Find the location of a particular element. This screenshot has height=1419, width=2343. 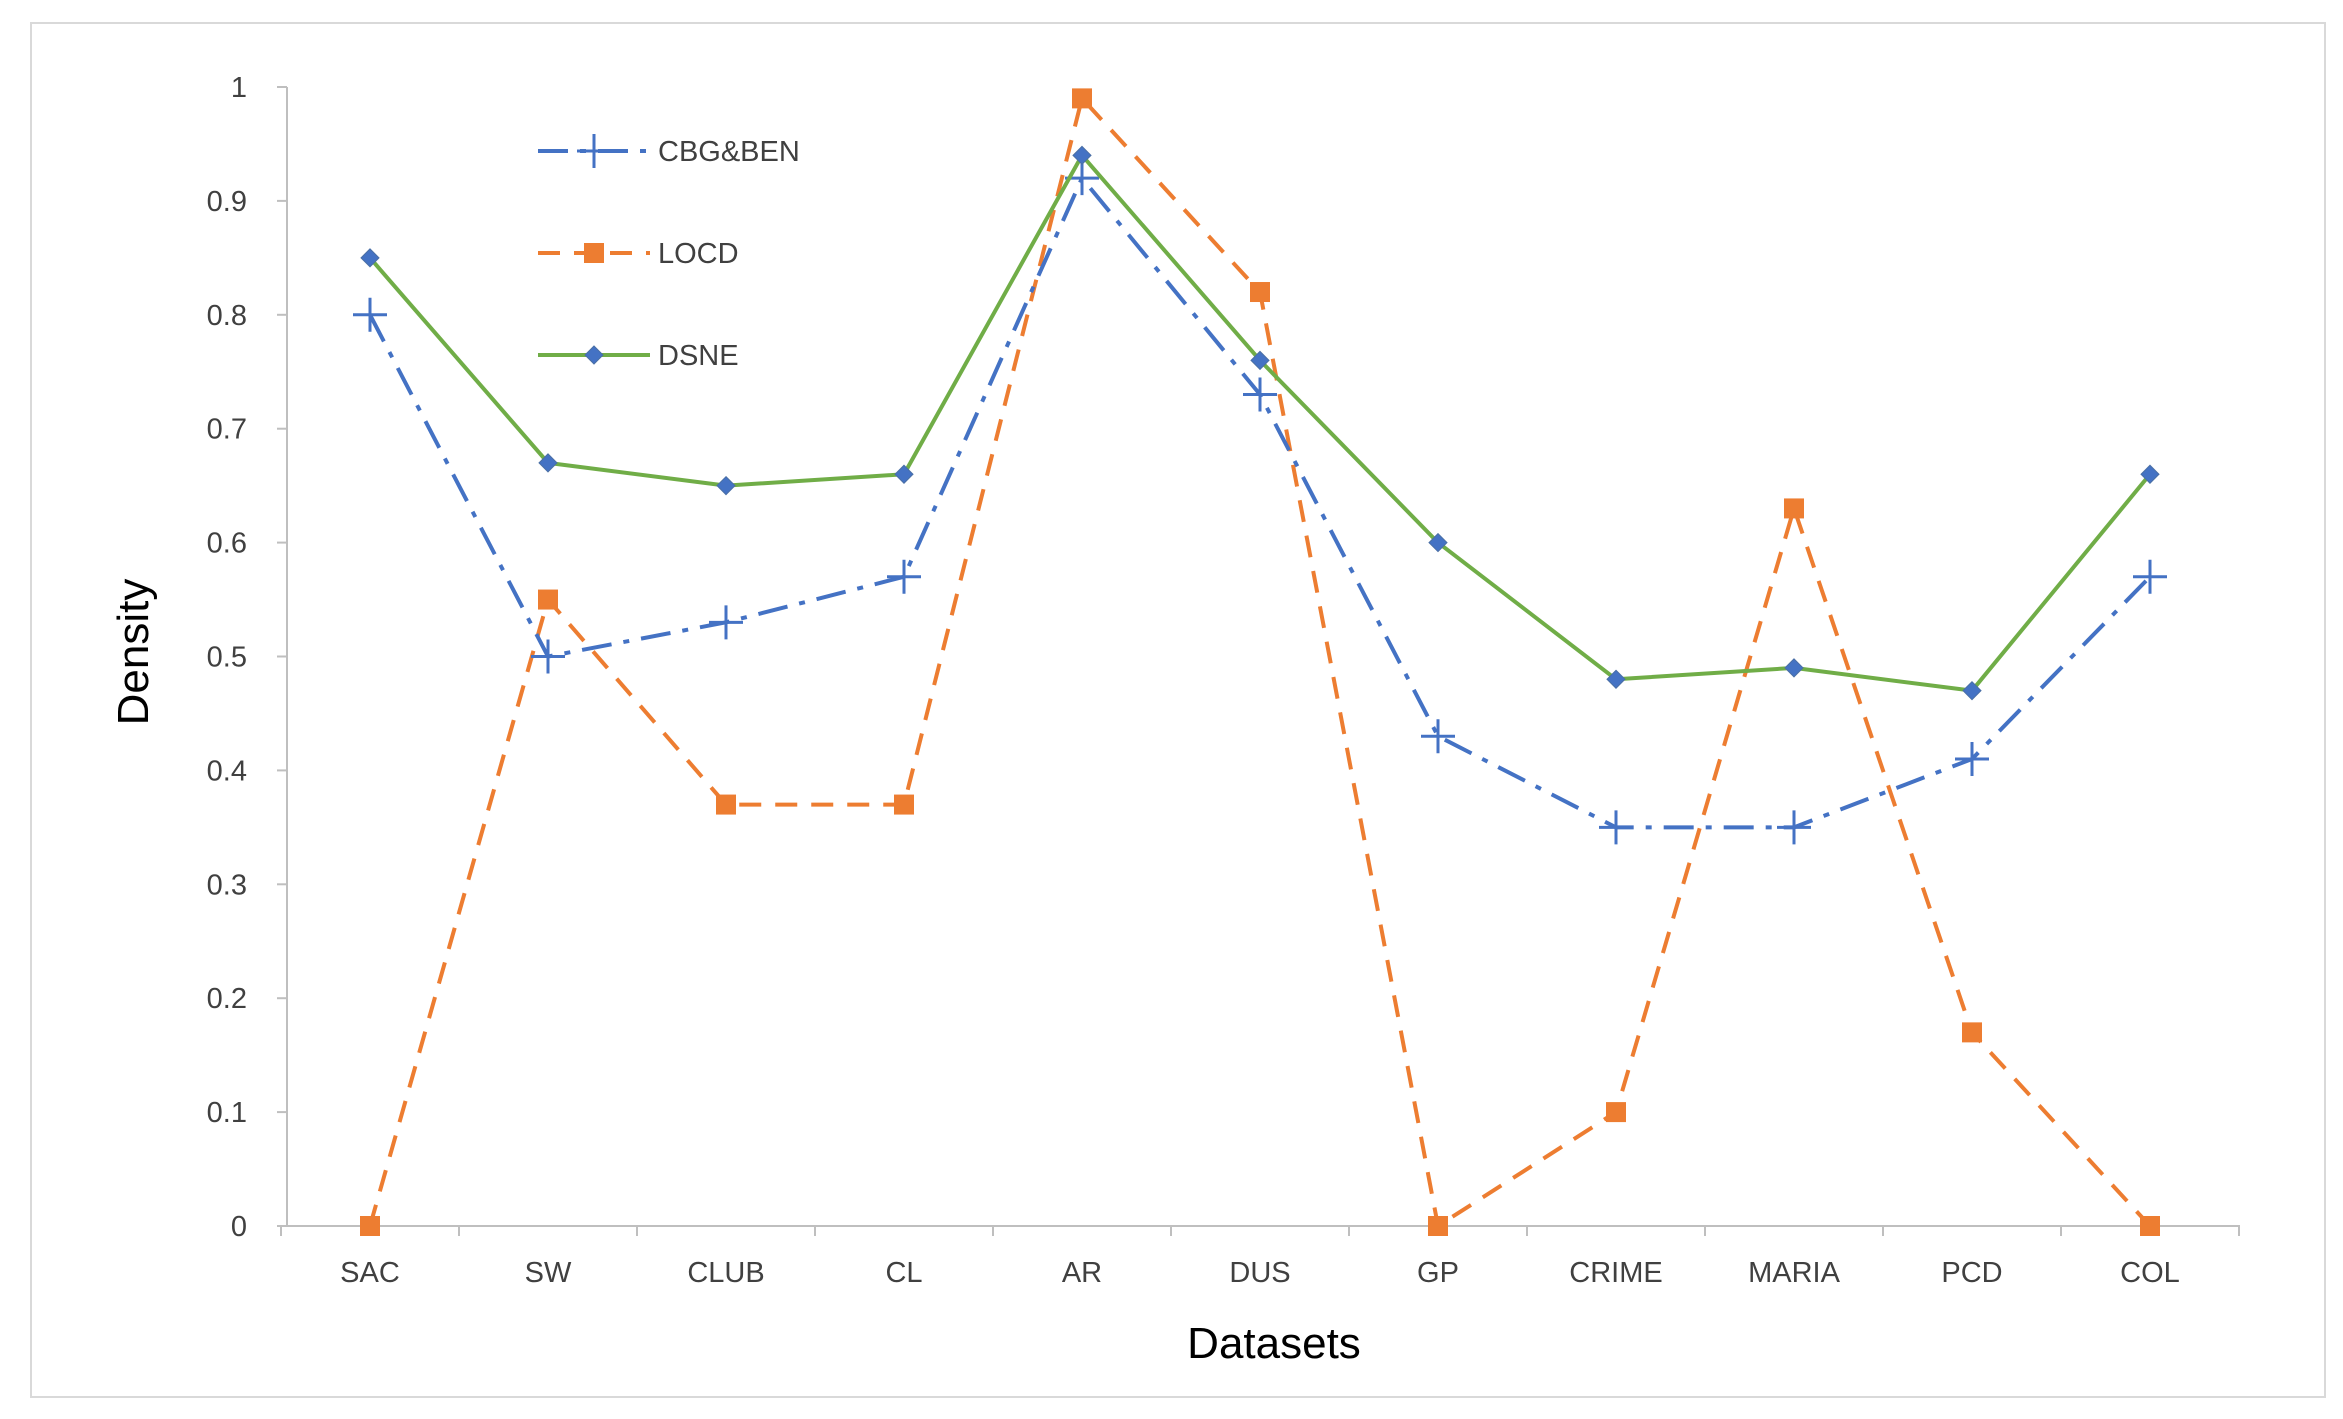

y-tick-label: 0.7 is located at coordinates (227, 430).